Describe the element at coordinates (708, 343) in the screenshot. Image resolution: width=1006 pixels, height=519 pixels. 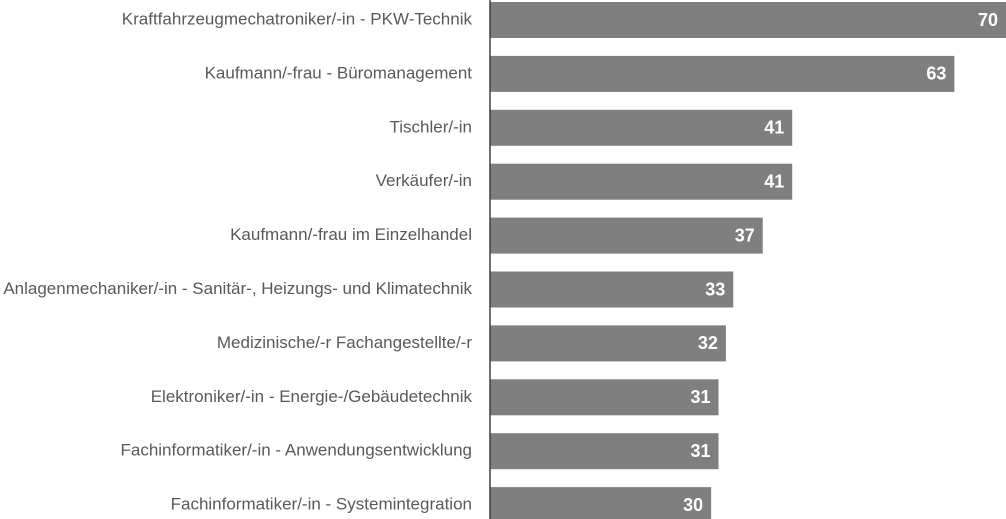
I see `value-label: 32` at that location.